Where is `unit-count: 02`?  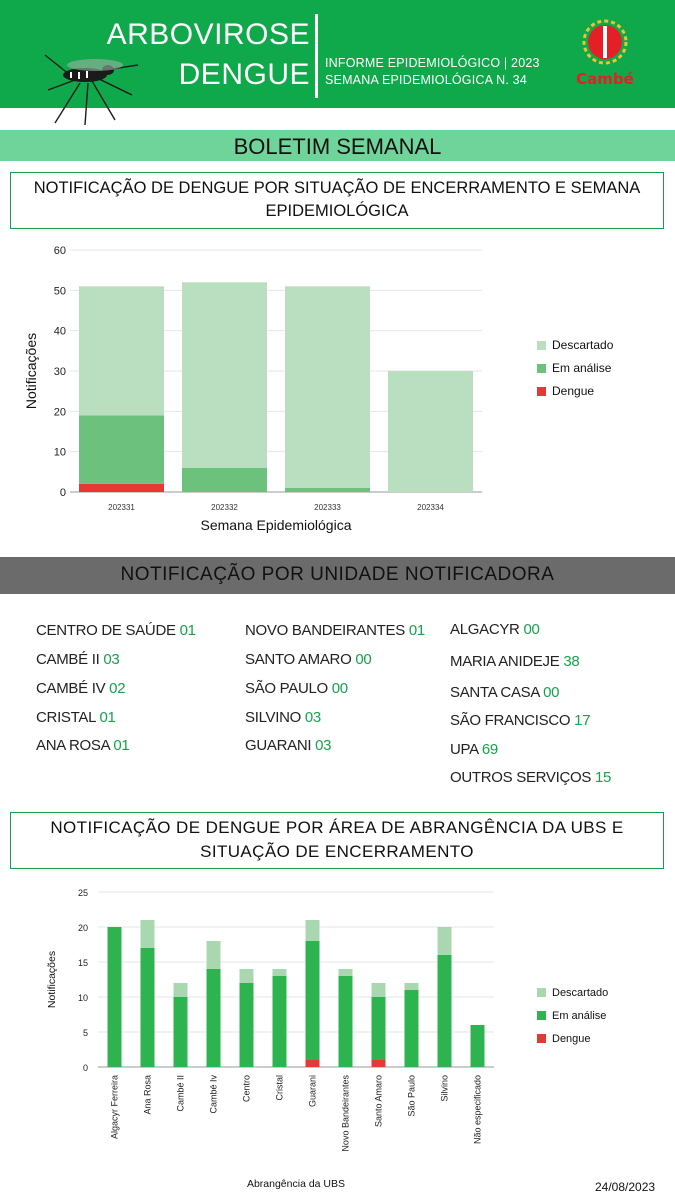 unit-count: 02 is located at coordinates (117, 688).